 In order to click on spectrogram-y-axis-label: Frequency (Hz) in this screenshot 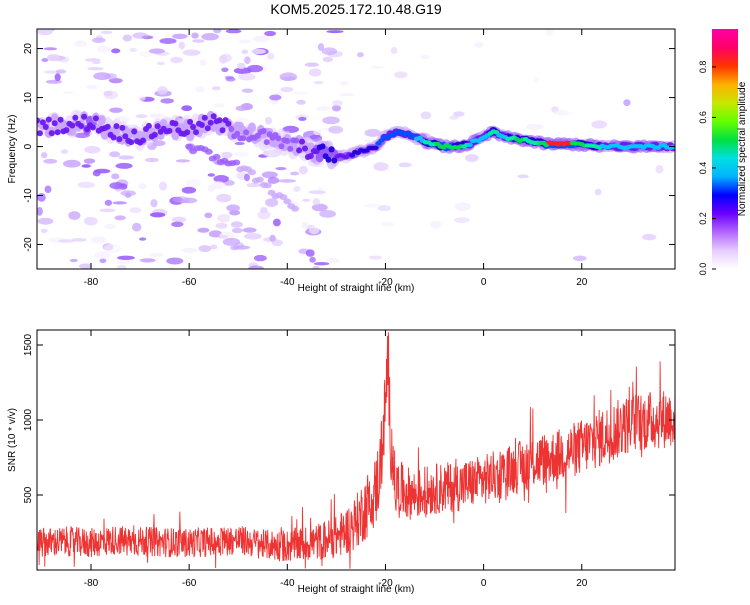, I will do `click(12, 149)`.